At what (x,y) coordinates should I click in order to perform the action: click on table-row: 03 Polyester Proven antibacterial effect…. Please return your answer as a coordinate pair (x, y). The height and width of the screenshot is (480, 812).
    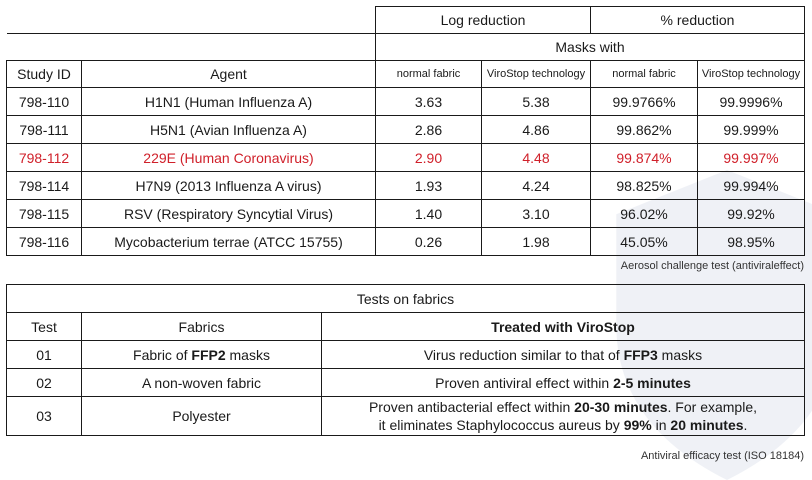
    Looking at the image, I should click on (405, 416).